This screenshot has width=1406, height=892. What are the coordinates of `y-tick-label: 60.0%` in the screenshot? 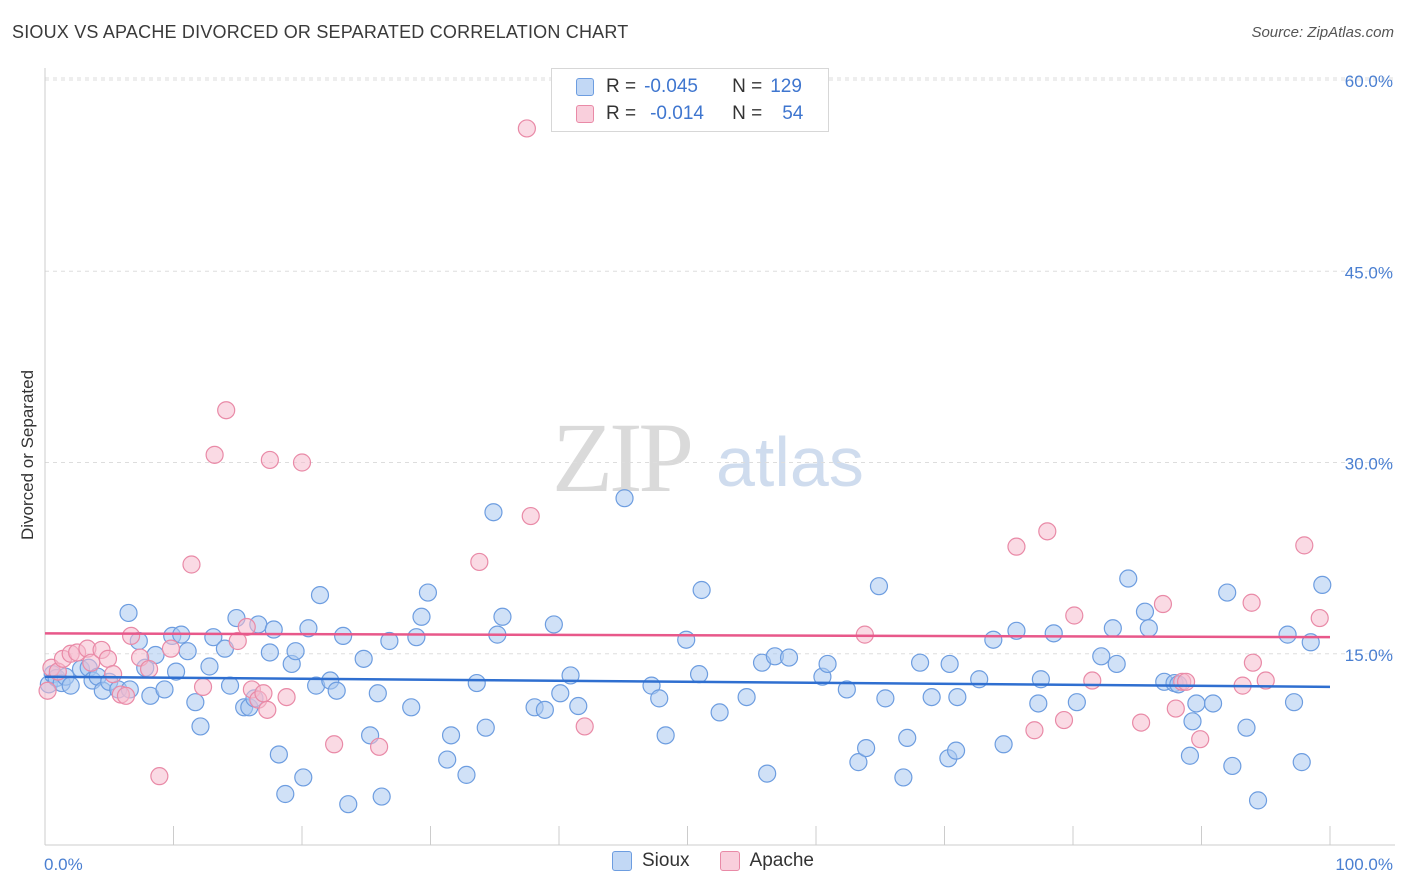 It's located at (1369, 81).